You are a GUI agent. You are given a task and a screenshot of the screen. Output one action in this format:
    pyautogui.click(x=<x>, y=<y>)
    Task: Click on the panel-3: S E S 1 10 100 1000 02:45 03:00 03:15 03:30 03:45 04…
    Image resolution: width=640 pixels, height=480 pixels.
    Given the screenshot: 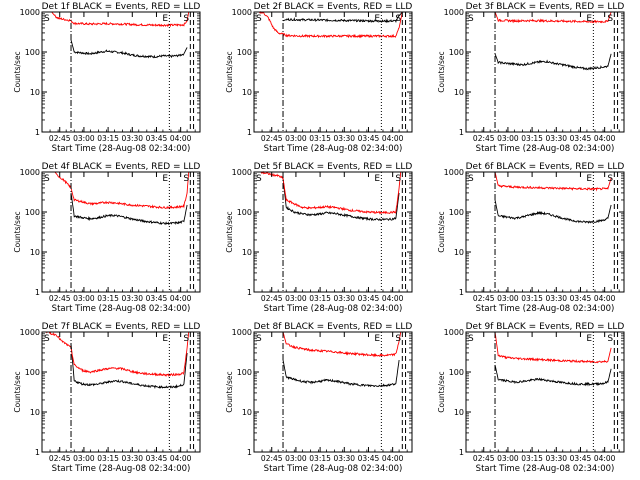 What is the action you would take?
    pyautogui.click(x=531, y=78)
    